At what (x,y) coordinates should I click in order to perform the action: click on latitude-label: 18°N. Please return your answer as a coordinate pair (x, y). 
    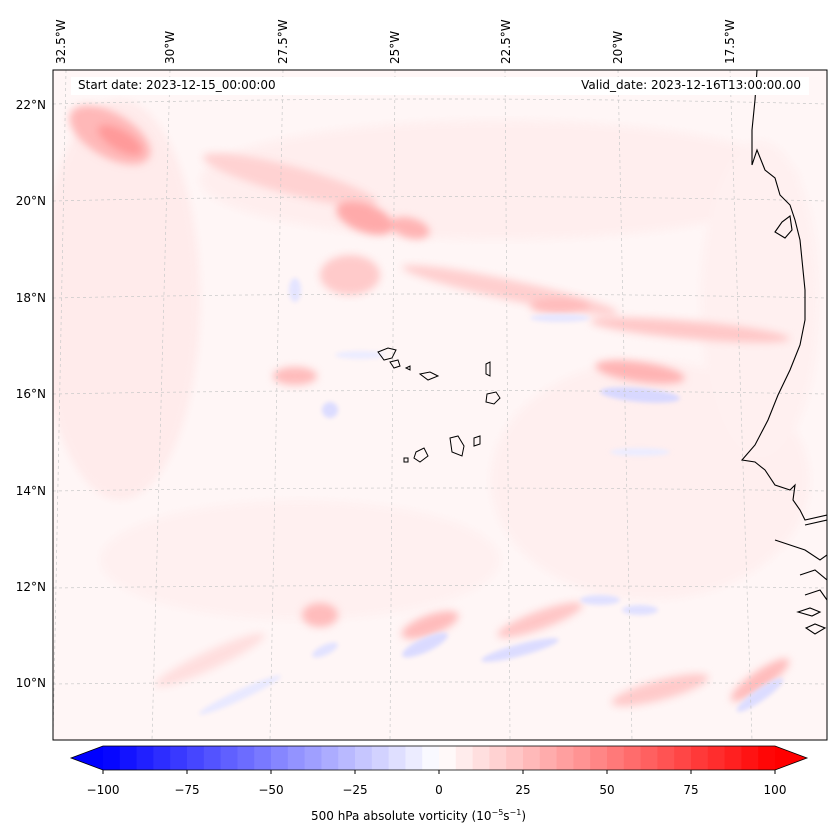
    Looking at the image, I should click on (30, 298).